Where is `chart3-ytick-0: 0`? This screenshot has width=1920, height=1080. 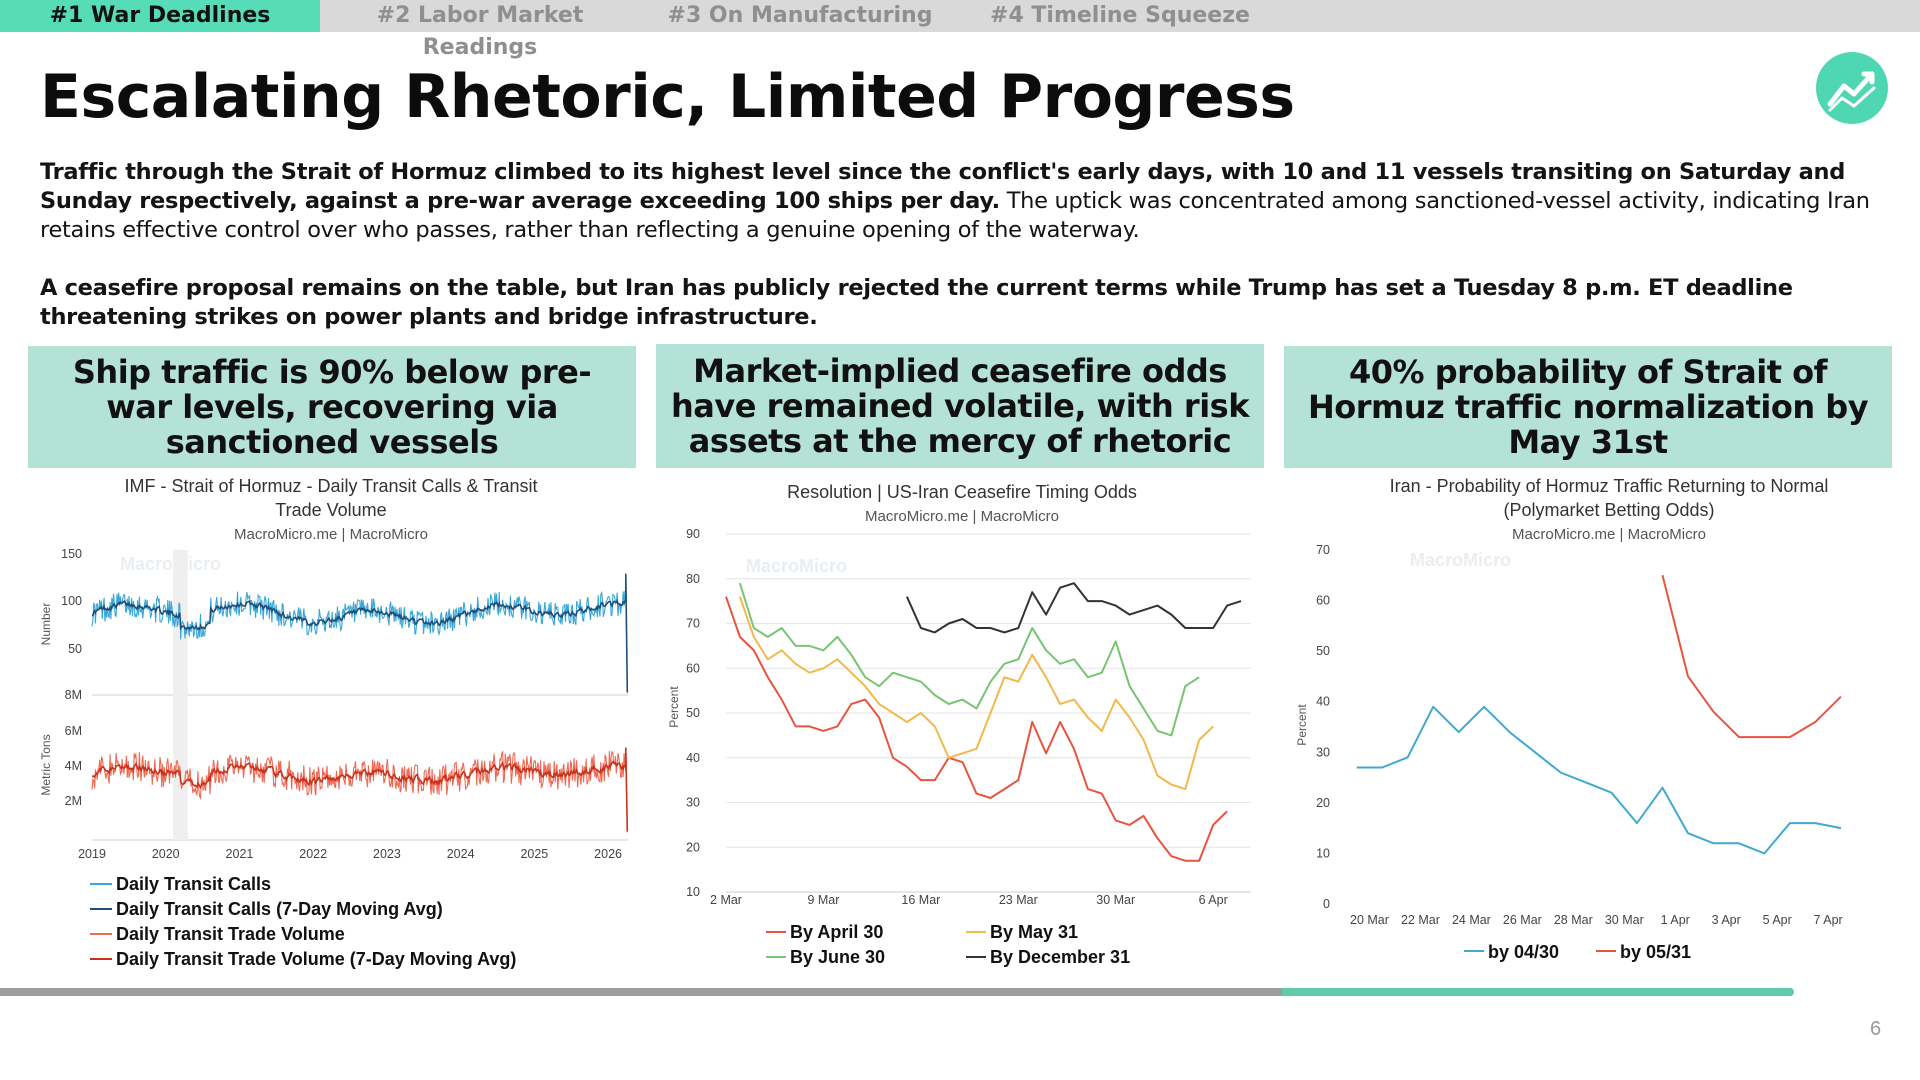
chart3-ytick-0: 0 is located at coordinates (1326, 904).